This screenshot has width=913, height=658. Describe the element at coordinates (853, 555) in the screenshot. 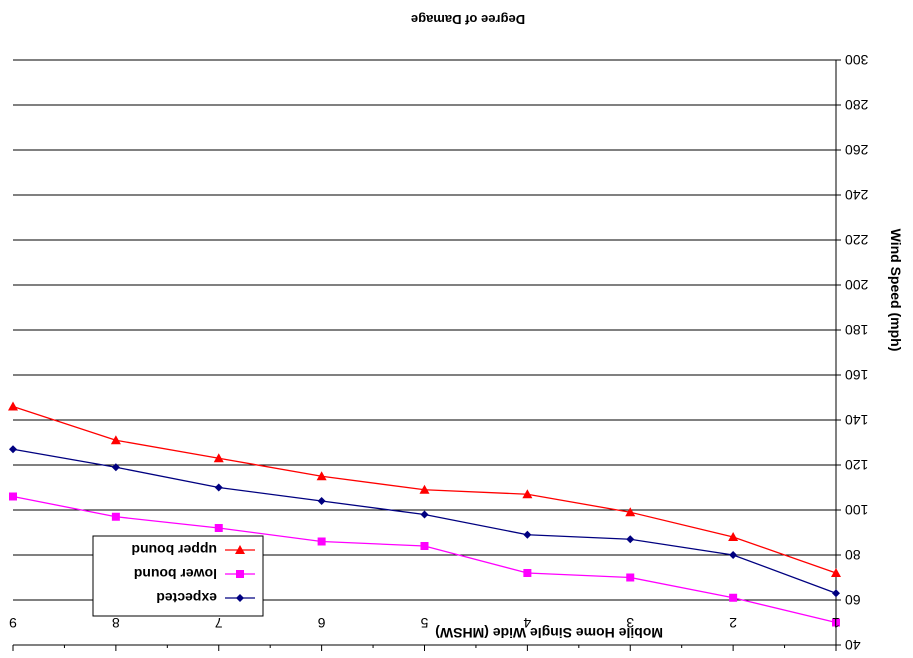

I see `y-tick-label: 80` at that location.